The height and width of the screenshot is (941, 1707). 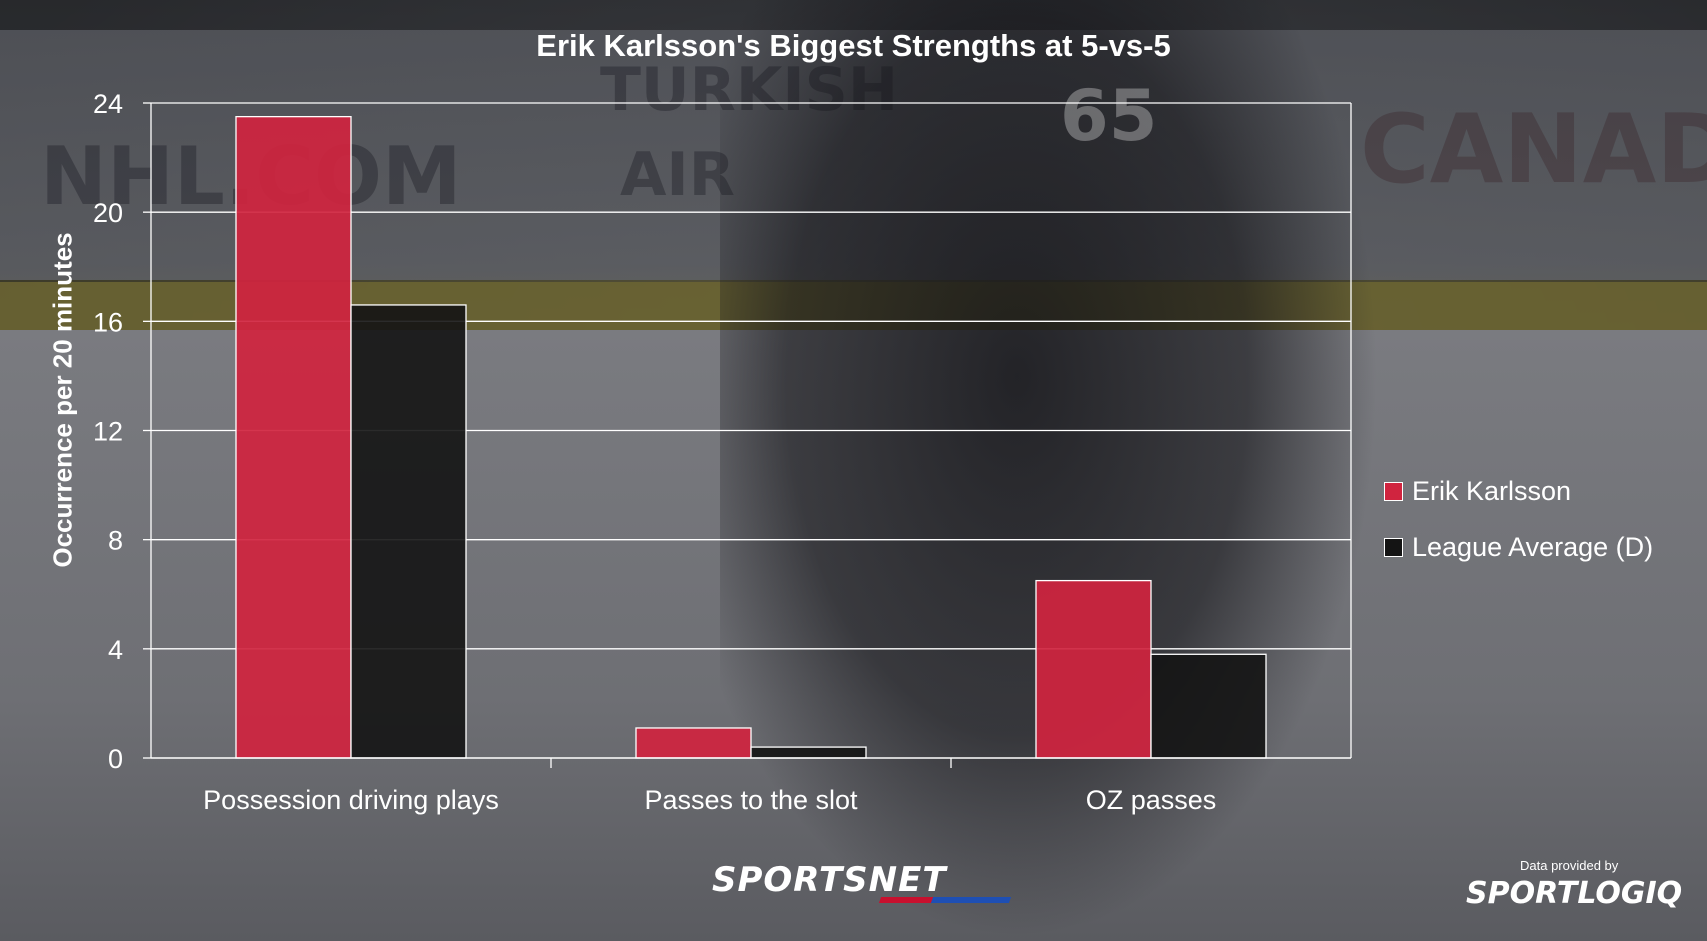 What do you see at coordinates (351, 800) in the screenshot?
I see `x-tick-label: Possession driving plays` at bounding box center [351, 800].